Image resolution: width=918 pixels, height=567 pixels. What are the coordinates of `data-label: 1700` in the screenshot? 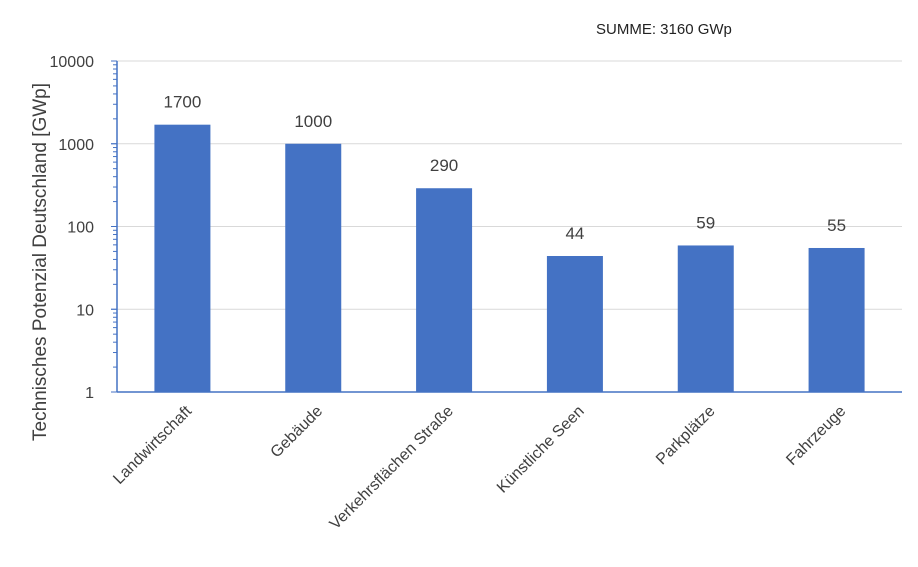 It's located at (183, 102).